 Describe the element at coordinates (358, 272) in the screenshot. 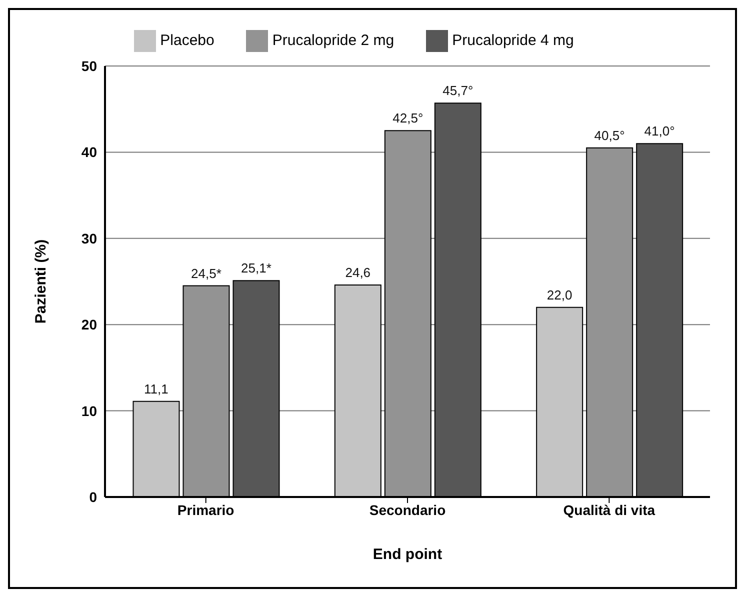

I see `data-label: 24,6` at that location.